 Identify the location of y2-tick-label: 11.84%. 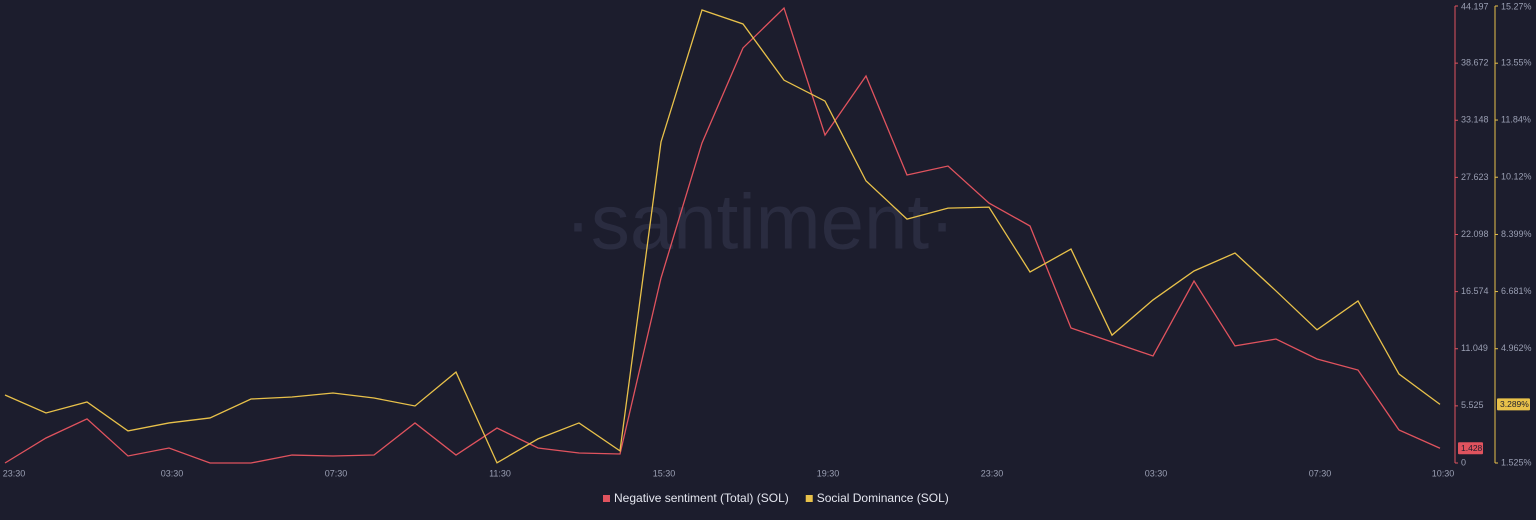
(1516, 119).